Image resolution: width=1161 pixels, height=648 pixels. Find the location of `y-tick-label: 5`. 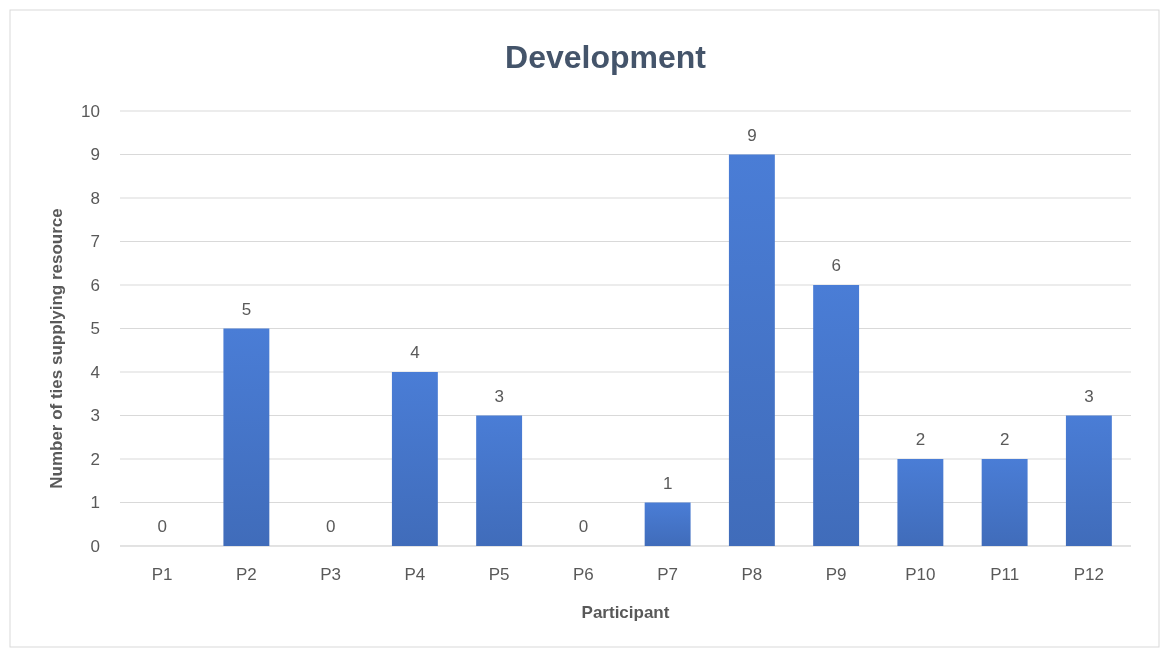

y-tick-label: 5 is located at coordinates (95, 329).